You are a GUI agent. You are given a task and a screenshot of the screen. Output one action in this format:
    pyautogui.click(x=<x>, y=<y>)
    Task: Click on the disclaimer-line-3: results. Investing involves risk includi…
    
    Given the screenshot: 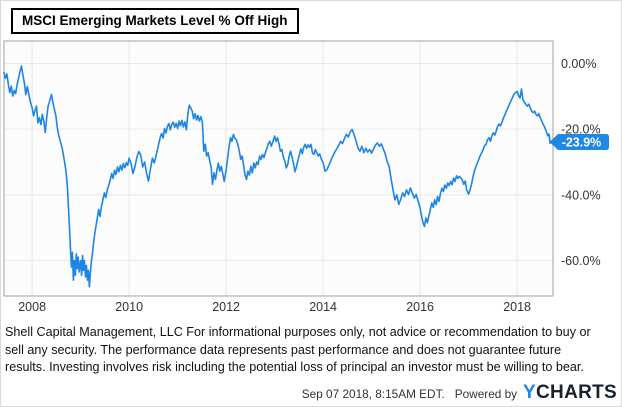 What is the action you would take?
    pyautogui.click(x=294, y=367)
    